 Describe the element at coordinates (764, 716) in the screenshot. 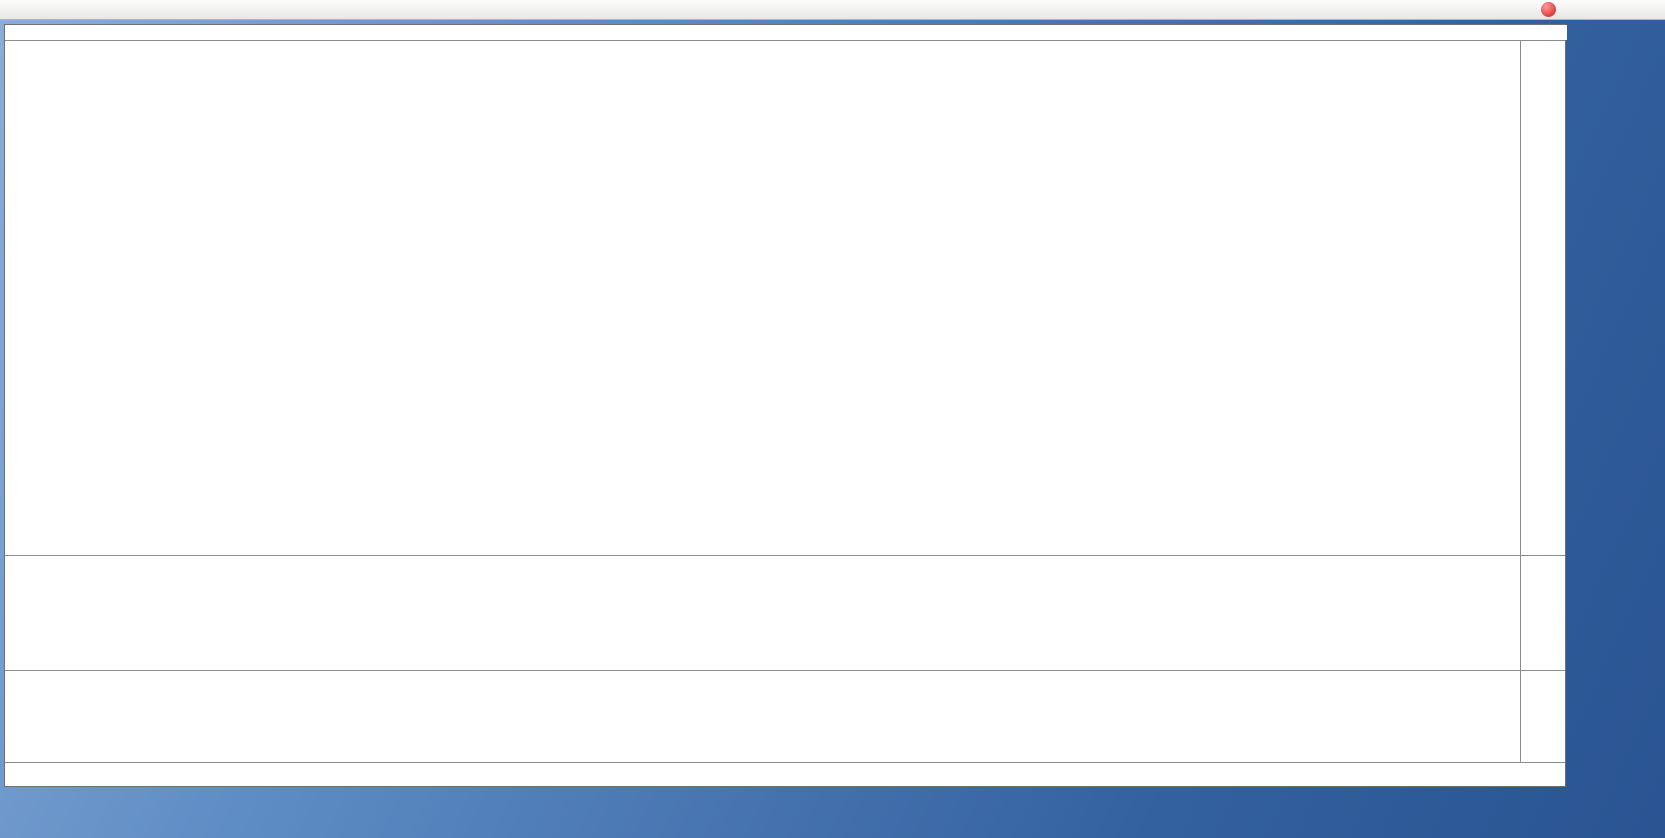

I see `rsi-panel` at that location.